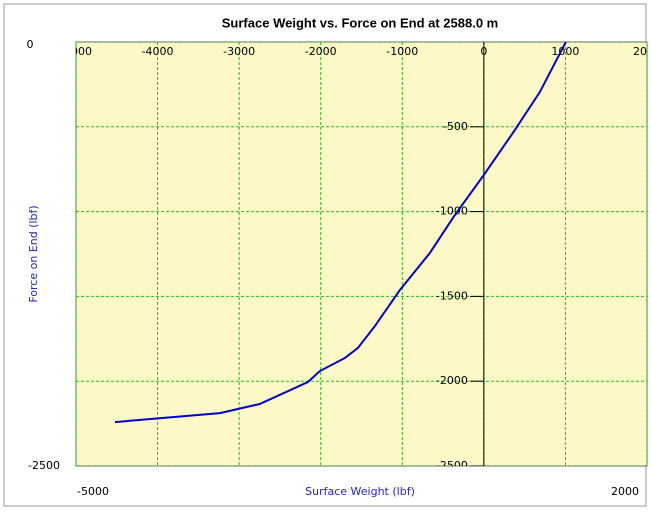 The width and height of the screenshot is (651, 514). Describe the element at coordinates (402, 51) in the screenshot. I see `x-tick-label: -1000` at that location.